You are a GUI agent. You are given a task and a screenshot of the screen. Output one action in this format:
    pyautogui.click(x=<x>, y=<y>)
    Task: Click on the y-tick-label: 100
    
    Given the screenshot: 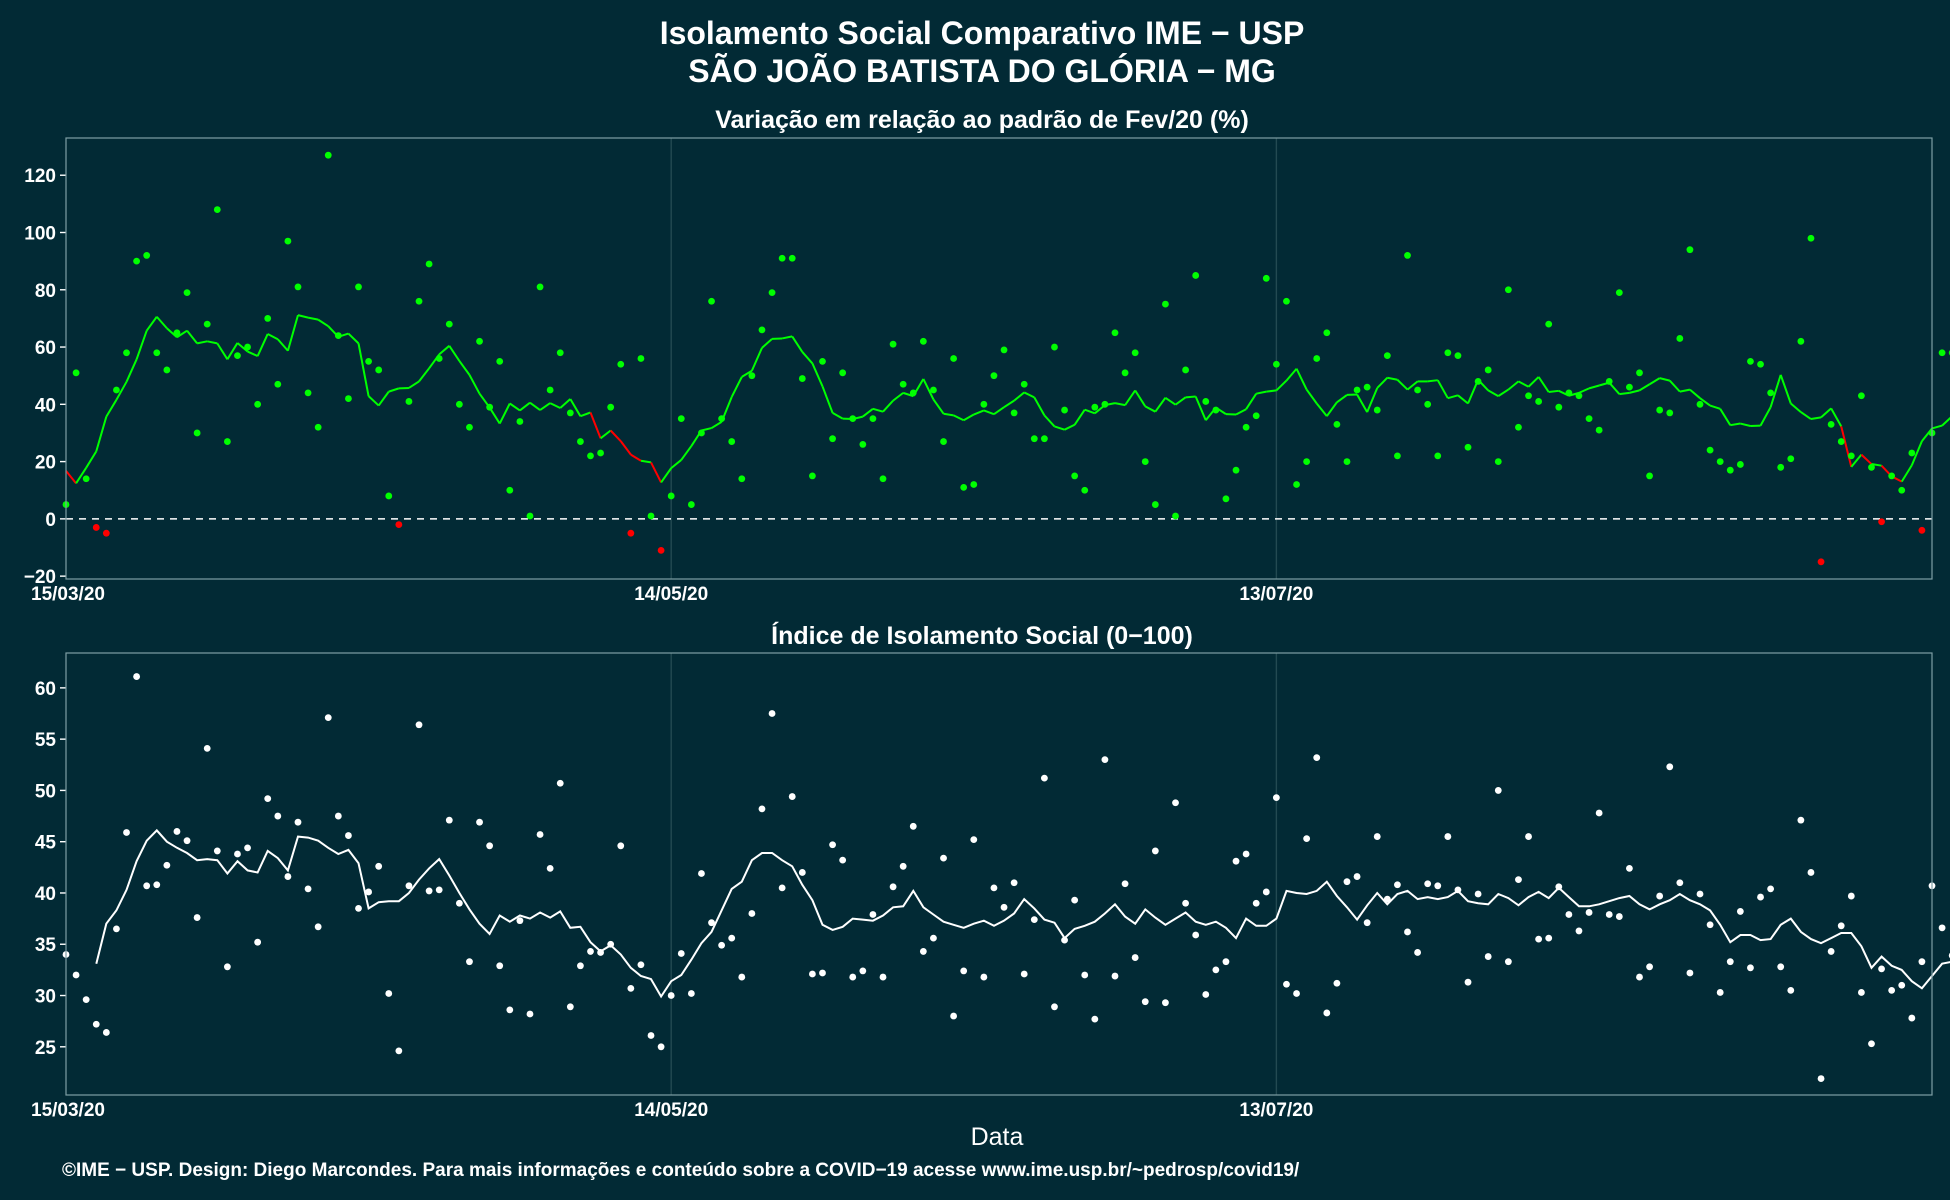 What is the action you would take?
    pyautogui.click(x=40, y=234)
    